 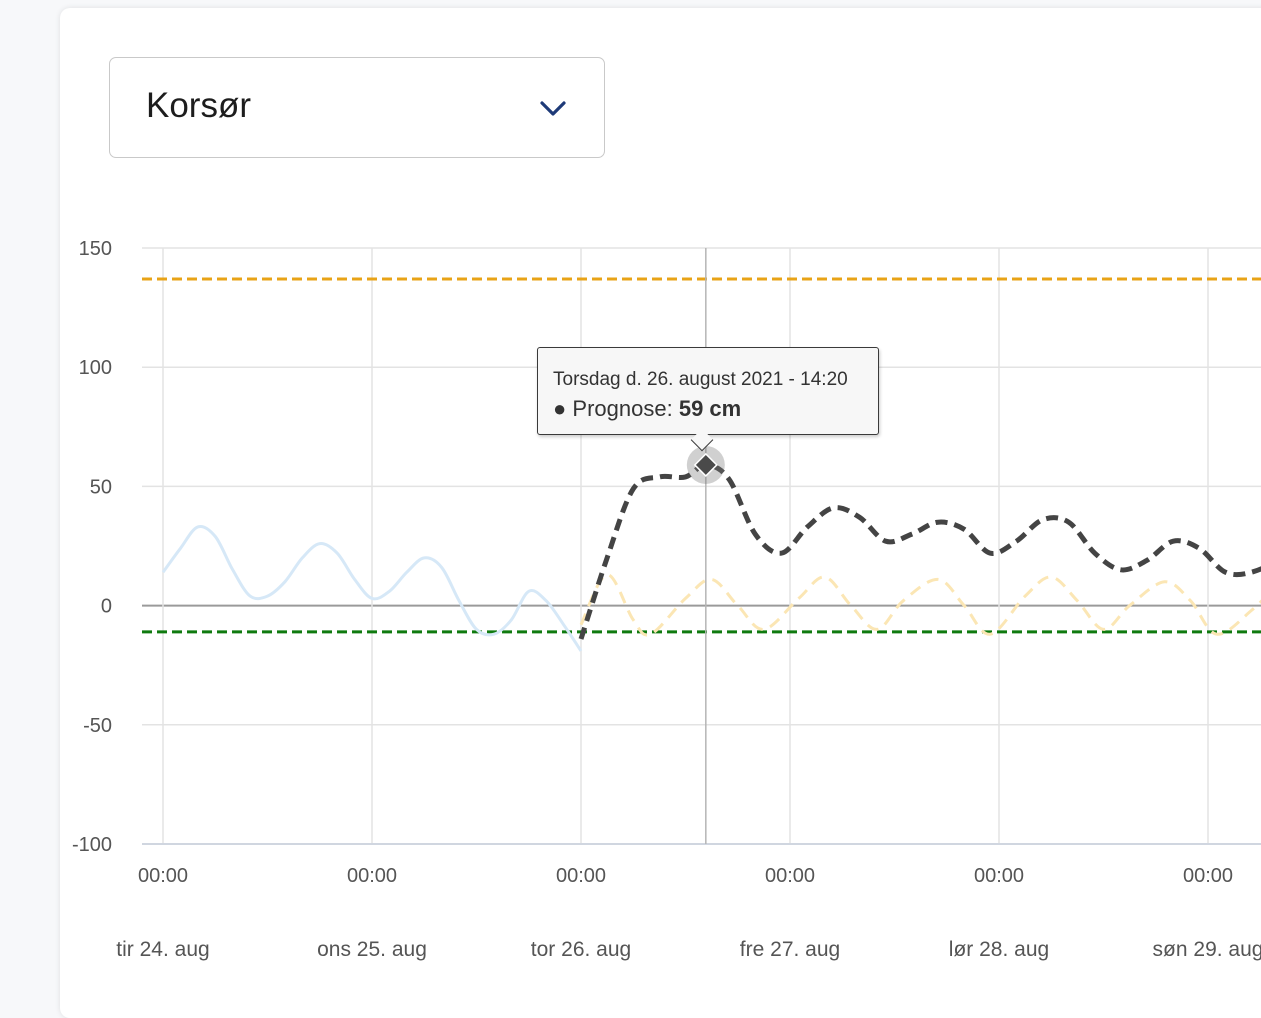 What do you see at coordinates (95, 249) in the screenshot?
I see `y-tick-label: 150` at bounding box center [95, 249].